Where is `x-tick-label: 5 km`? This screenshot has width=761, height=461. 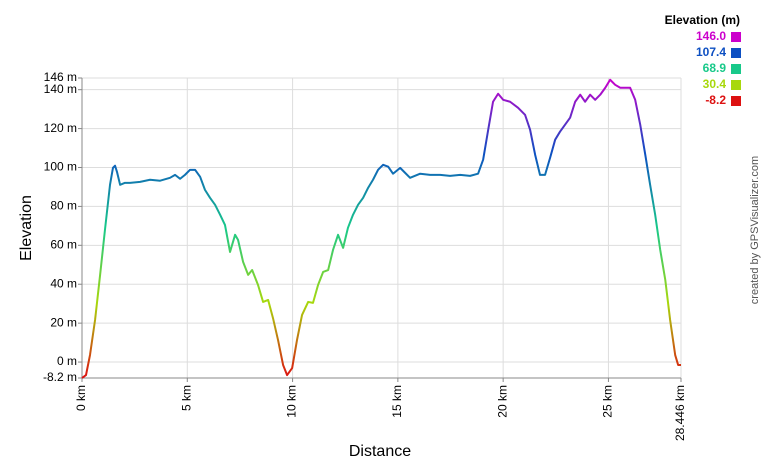
x-tick-label: 5 km is located at coordinates (186, 398).